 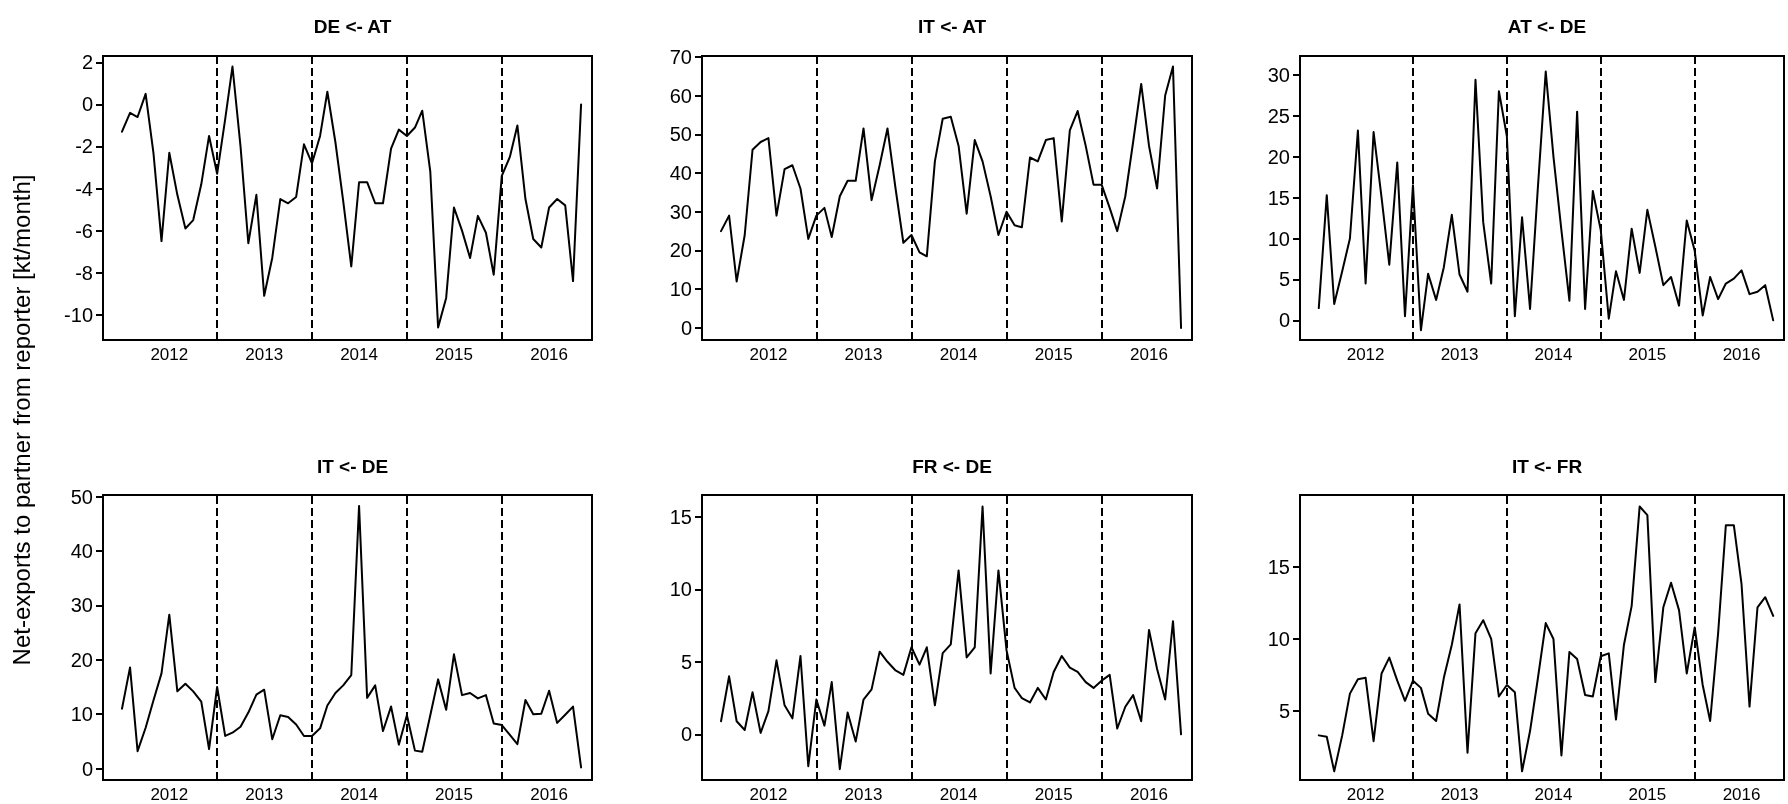 What do you see at coordinates (1278, 115) in the screenshot?
I see `y-tick-label: 25` at bounding box center [1278, 115].